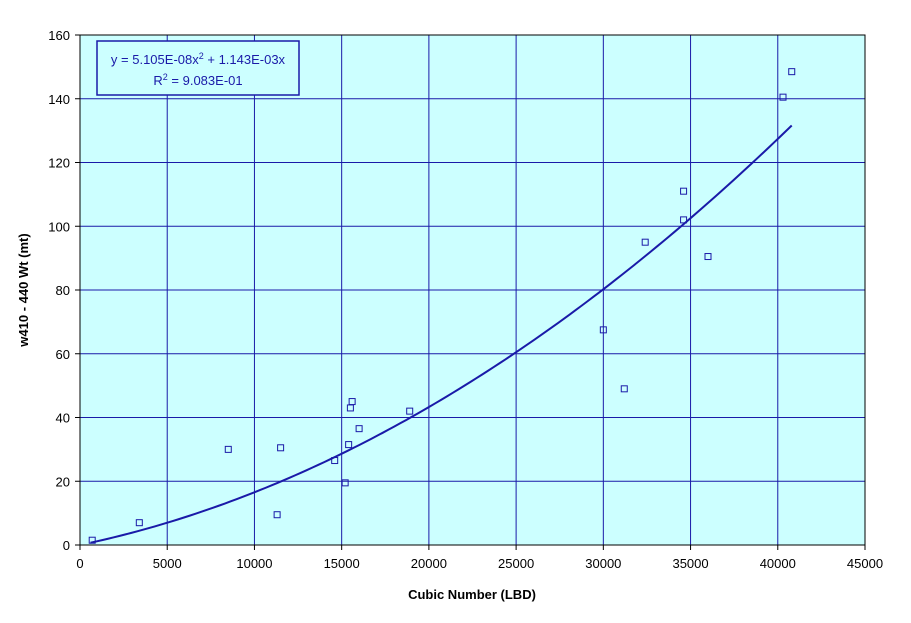 This screenshot has height=623, width=911. I want to click on r-squared-suffix: = 9.083E-01, so click(205, 80).